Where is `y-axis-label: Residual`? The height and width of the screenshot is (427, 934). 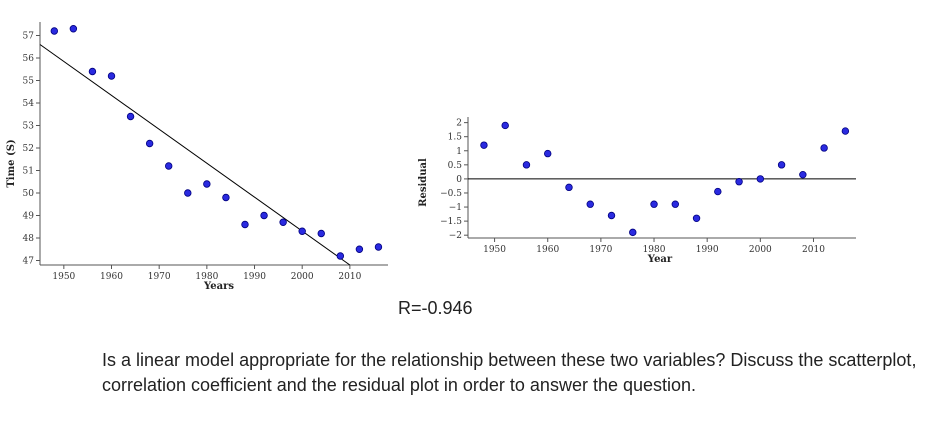
y-axis-label: Residual is located at coordinates (423, 182).